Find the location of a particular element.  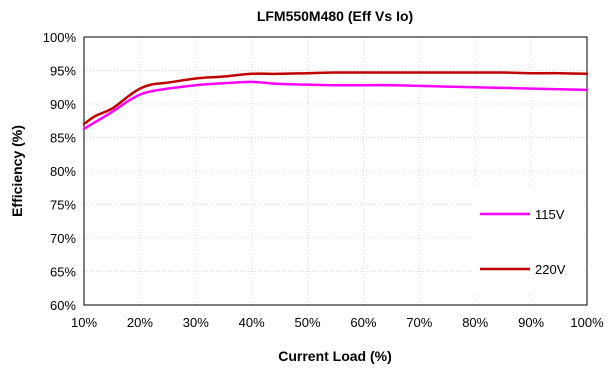

x-tick-label: 30% is located at coordinates (196, 322).